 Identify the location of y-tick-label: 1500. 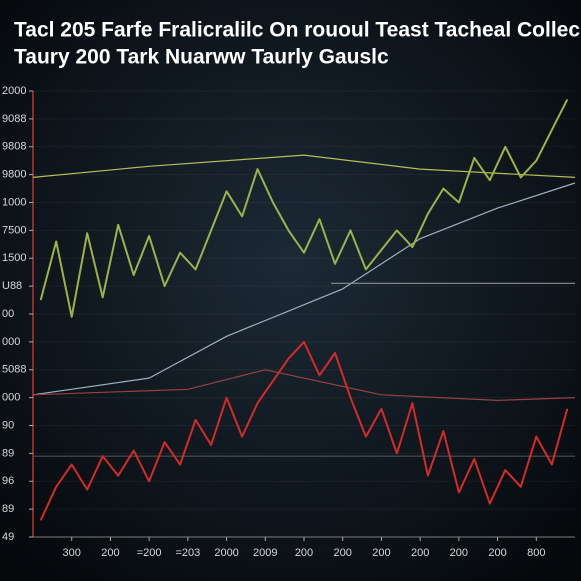
(14, 258).